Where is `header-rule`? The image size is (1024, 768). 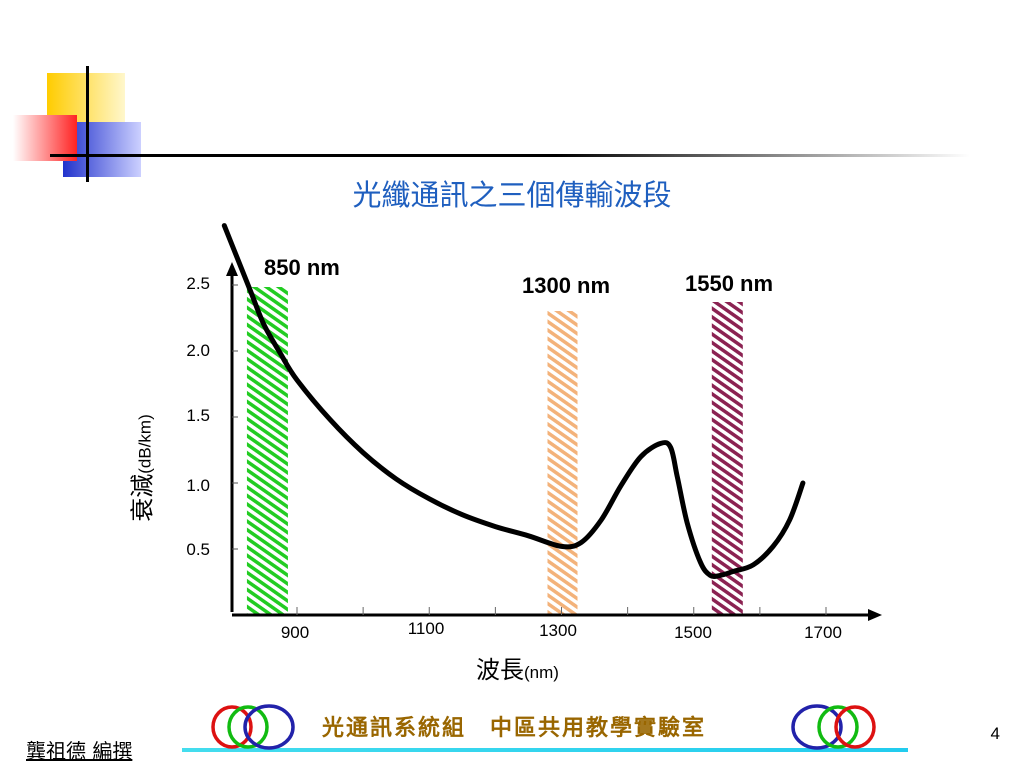
header-rule is located at coordinates (510, 155).